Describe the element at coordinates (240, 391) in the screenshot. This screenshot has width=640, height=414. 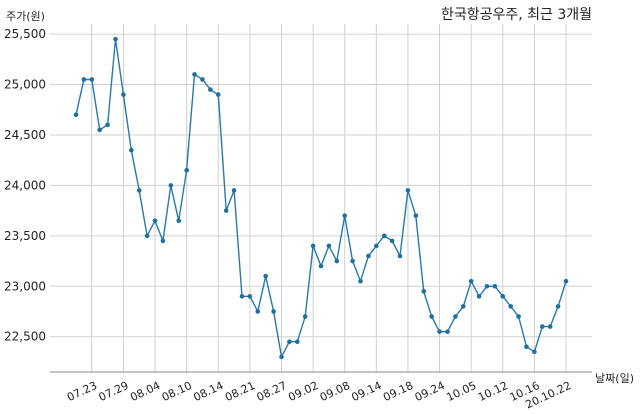
I see `x-tick-label: 08.21` at that location.